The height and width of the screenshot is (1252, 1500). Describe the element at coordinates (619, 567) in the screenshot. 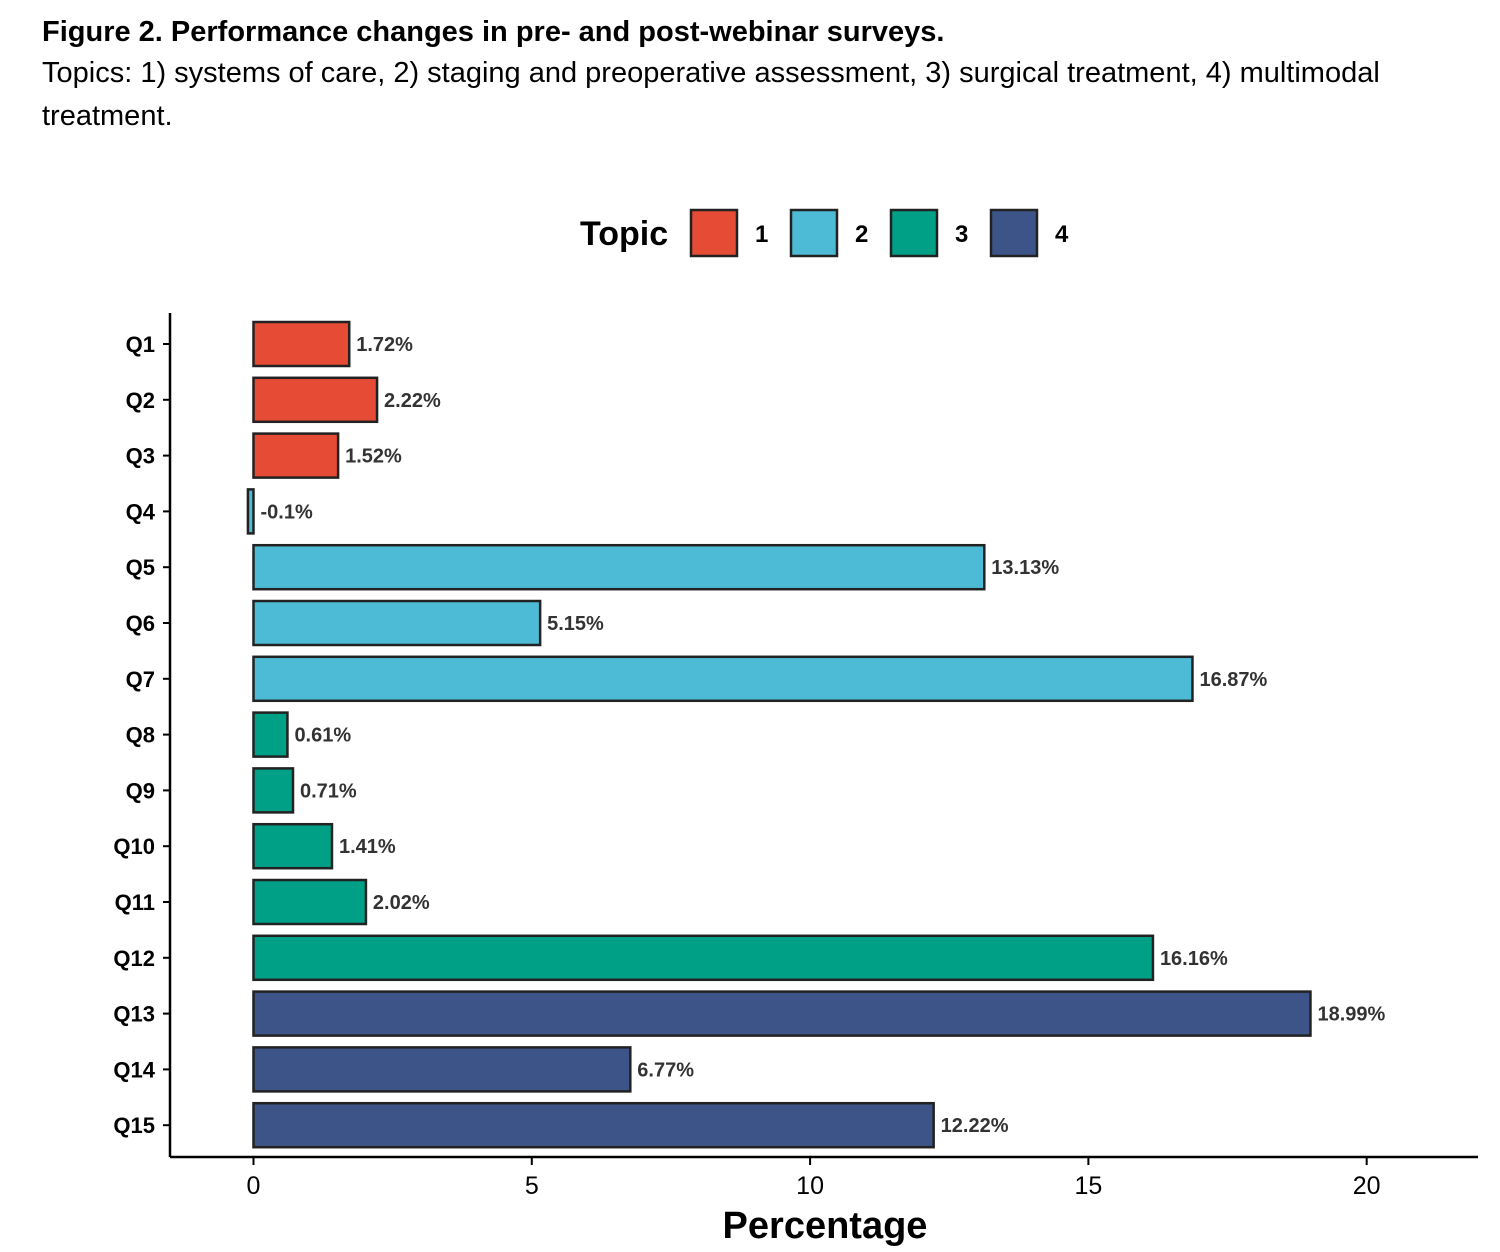

I see `bar-q5` at that location.